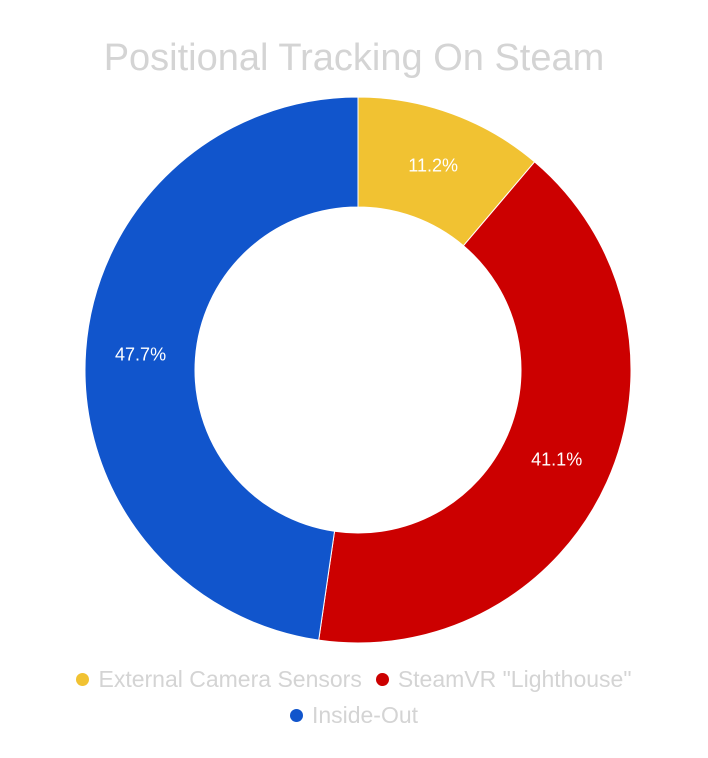 This screenshot has width=708, height=758. What do you see at coordinates (140, 354) in the screenshot?
I see `slice-label-inside-out: 47.7%` at bounding box center [140, 354].